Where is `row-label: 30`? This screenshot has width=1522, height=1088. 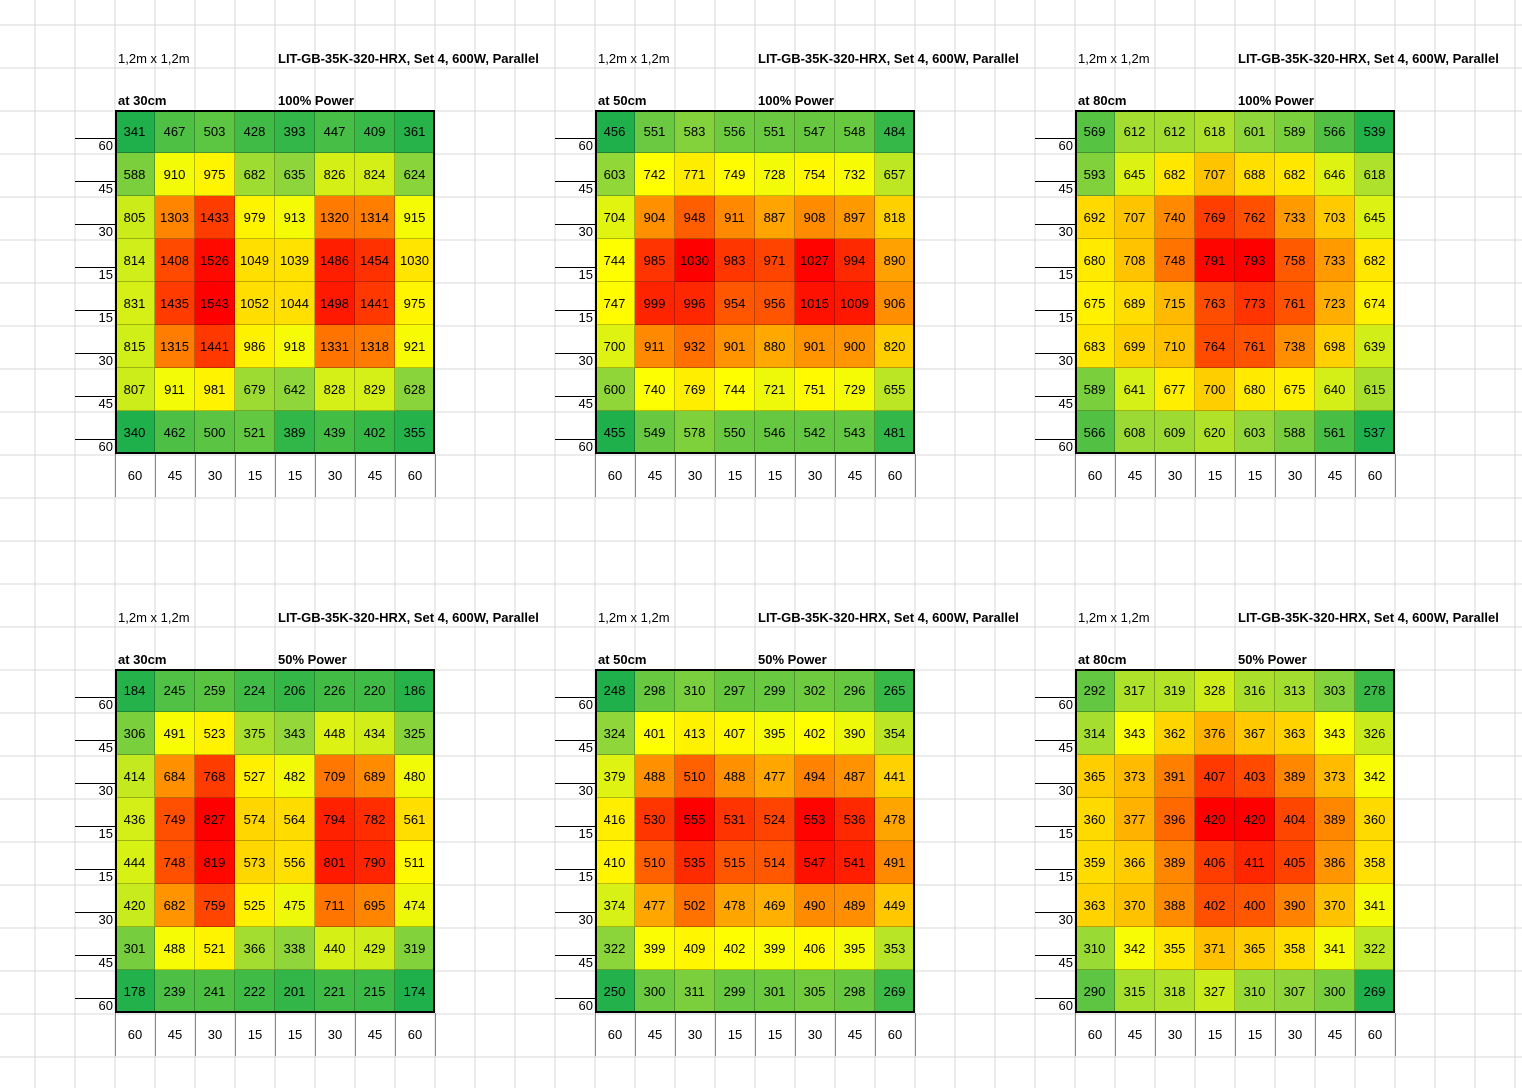
row-label: 30 is located at coordinates (1065, 919).